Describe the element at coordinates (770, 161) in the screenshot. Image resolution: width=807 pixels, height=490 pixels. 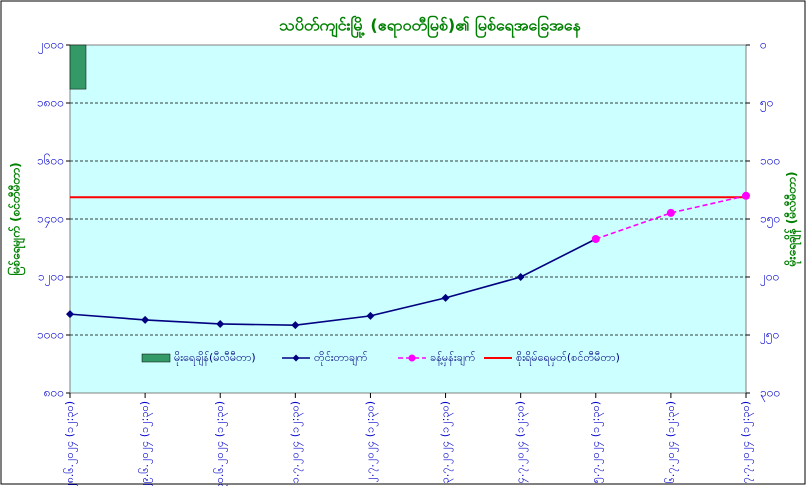
I see `y2-tick-label: ၁၀၀` at that location.